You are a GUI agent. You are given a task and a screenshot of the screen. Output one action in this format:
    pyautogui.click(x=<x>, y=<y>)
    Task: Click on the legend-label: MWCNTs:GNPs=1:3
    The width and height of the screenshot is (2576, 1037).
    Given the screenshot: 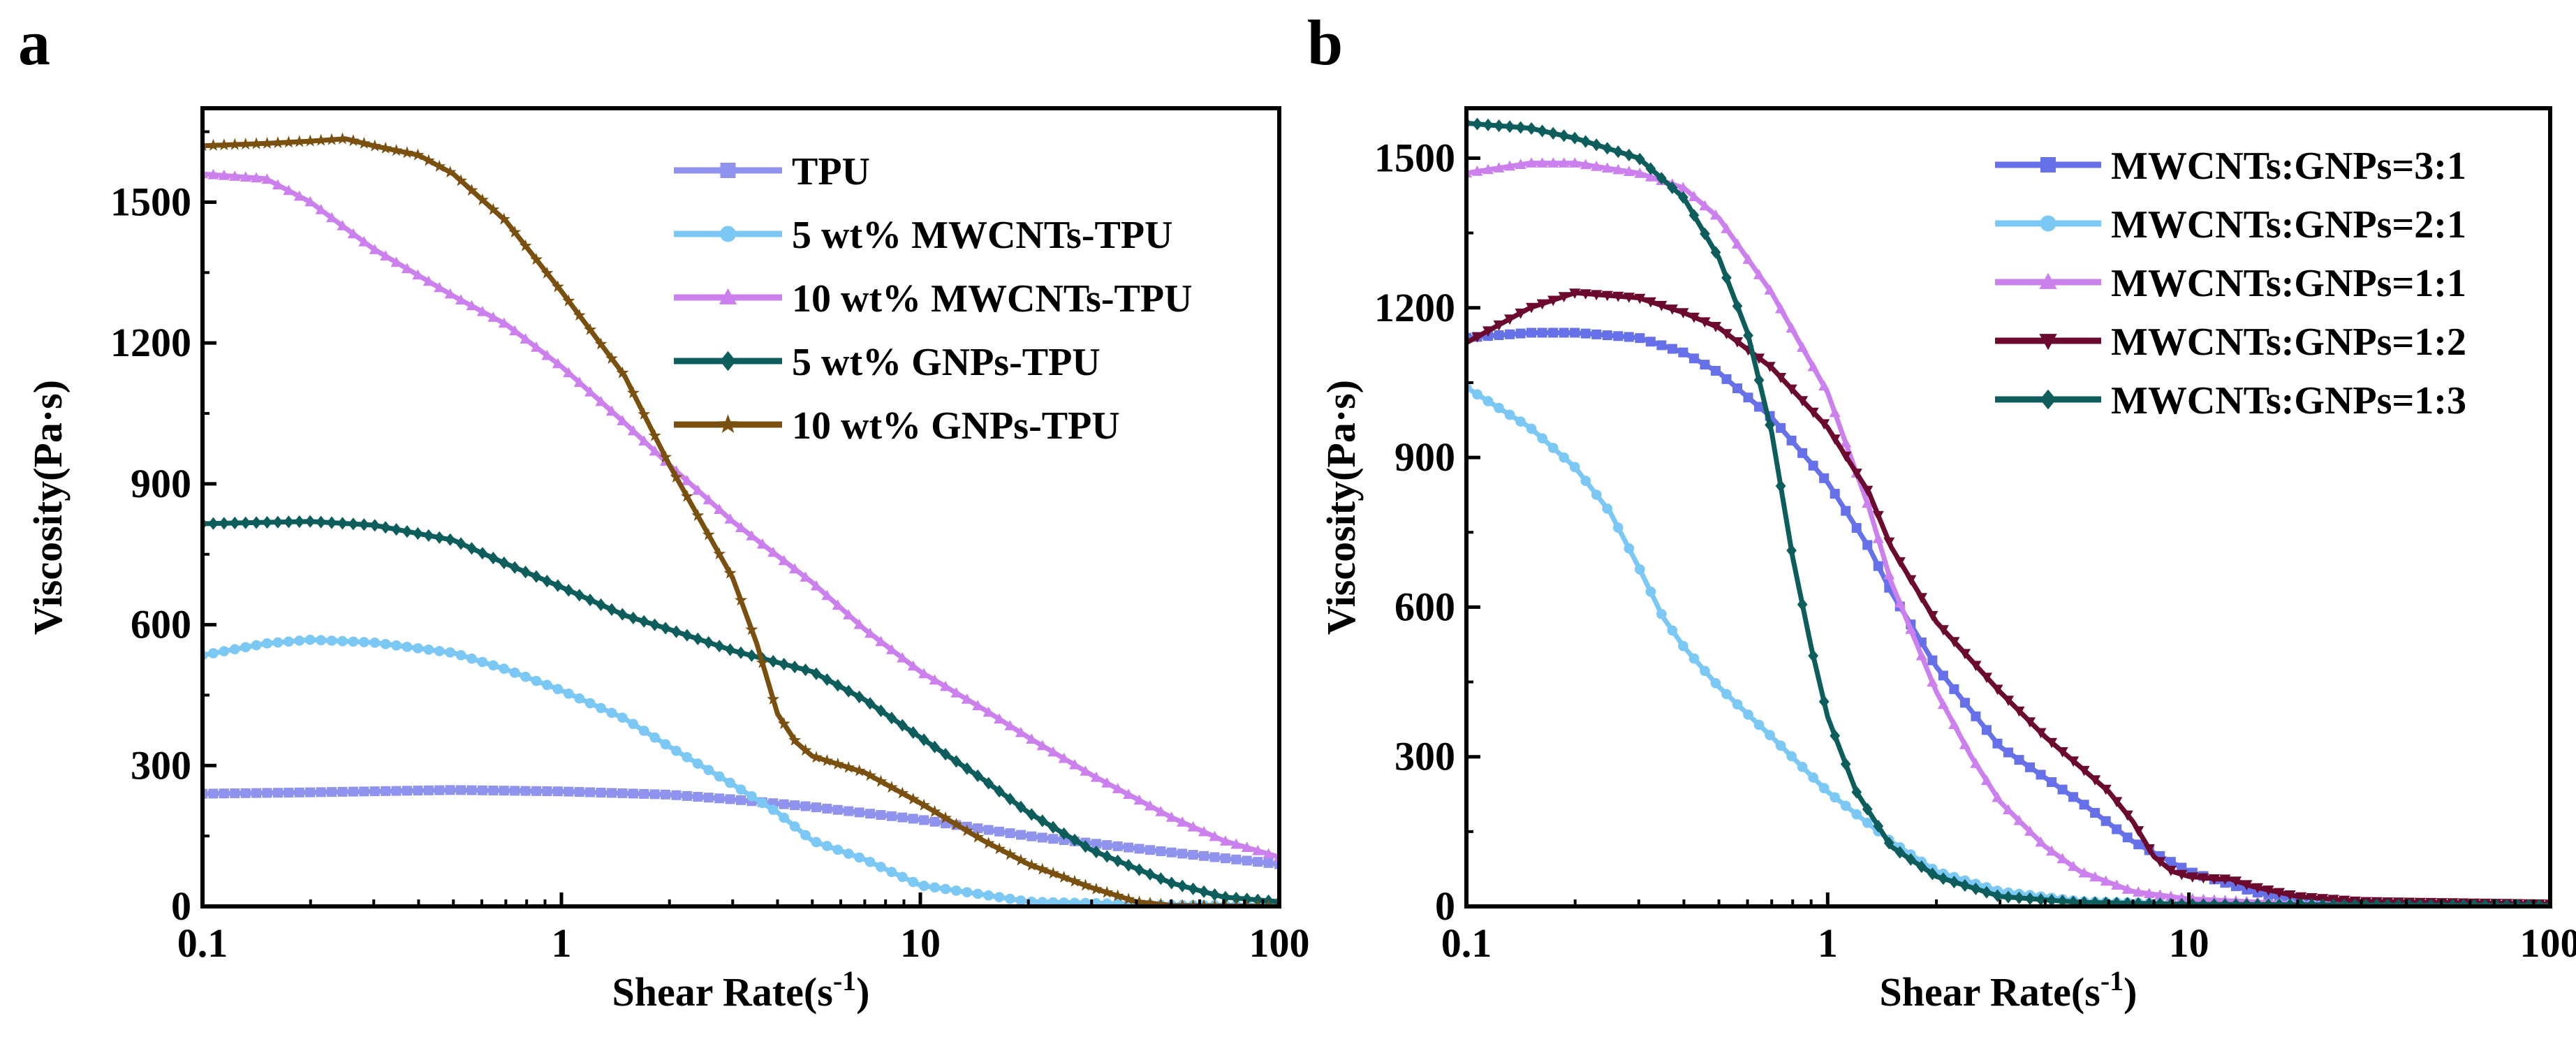 What is the action you would take?
    pyautogui.click(x=2288, y=401)
    